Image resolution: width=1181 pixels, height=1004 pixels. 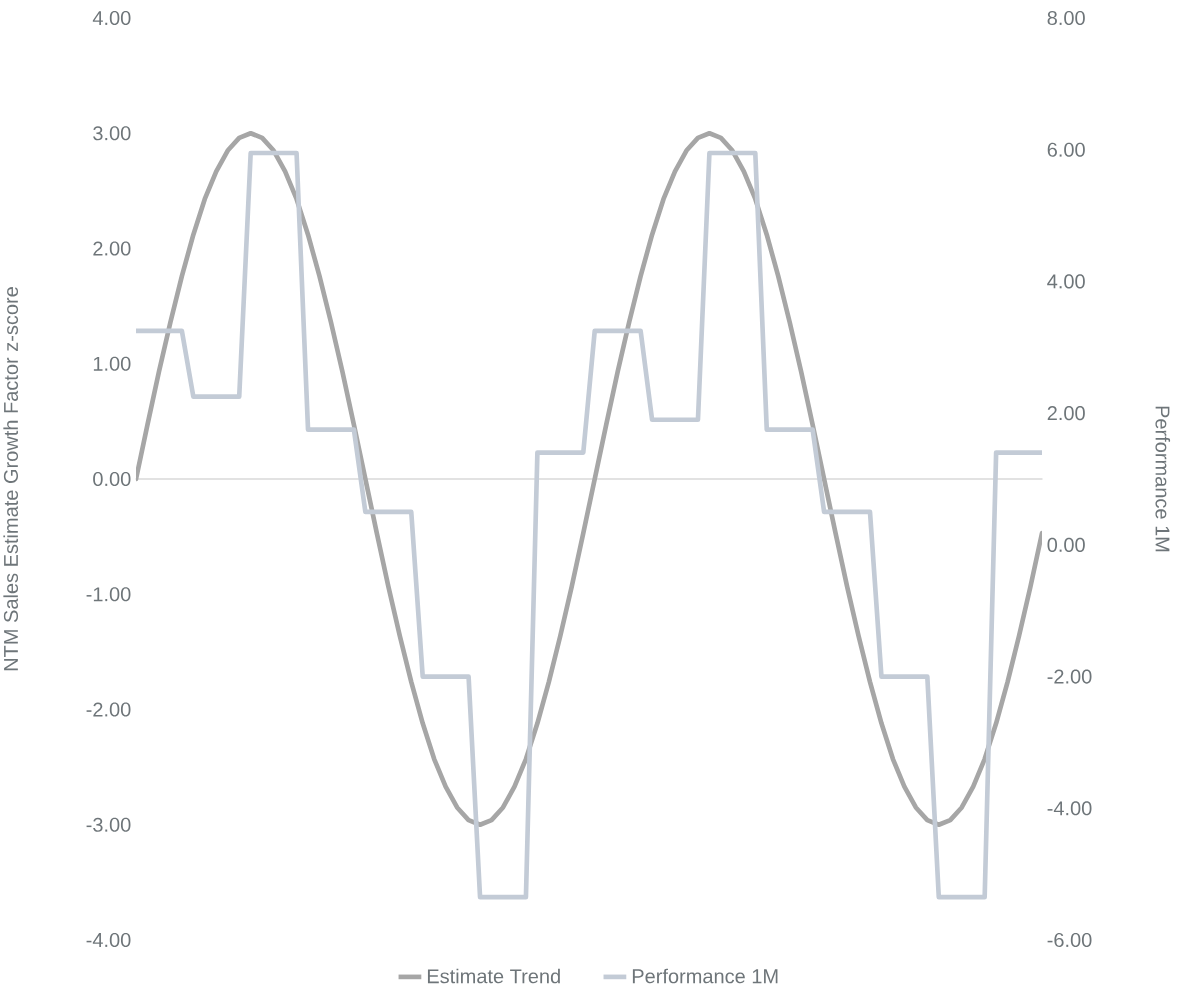 What do you see at coordinates (1066, 544) in the screenshot?
I see `y2-tick-label: 0.00` at bounding box center [1066, 544].